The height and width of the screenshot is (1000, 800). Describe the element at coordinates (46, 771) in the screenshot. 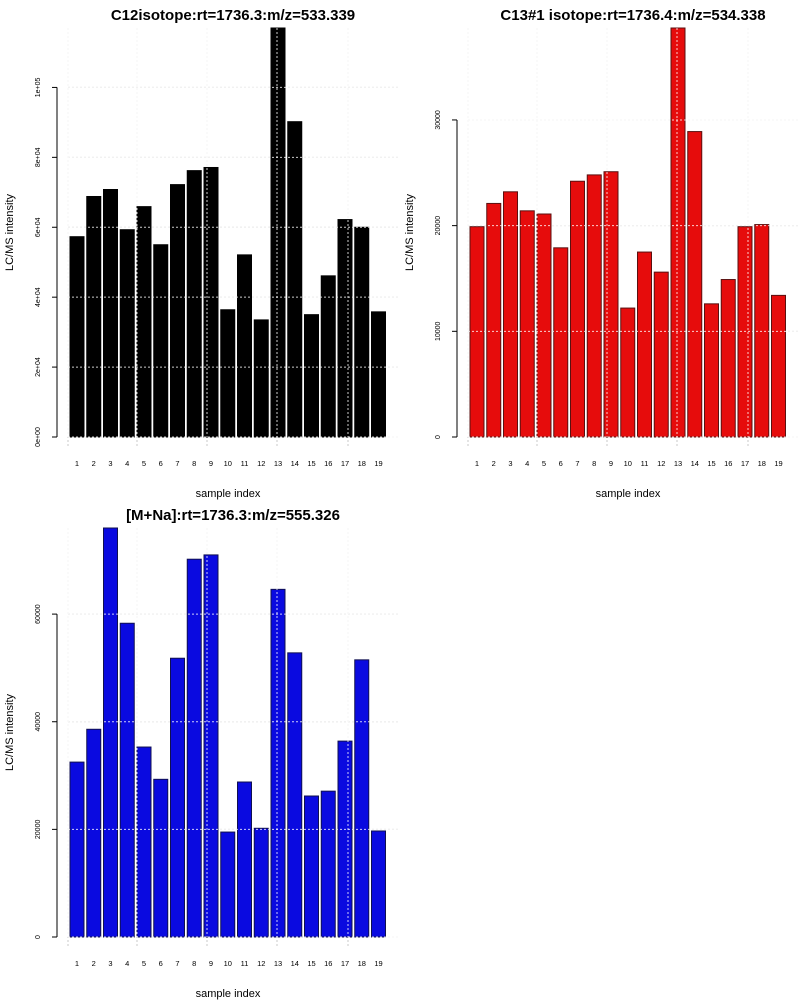

I see `y-axis: 0 20000 40000 60000` at that location.